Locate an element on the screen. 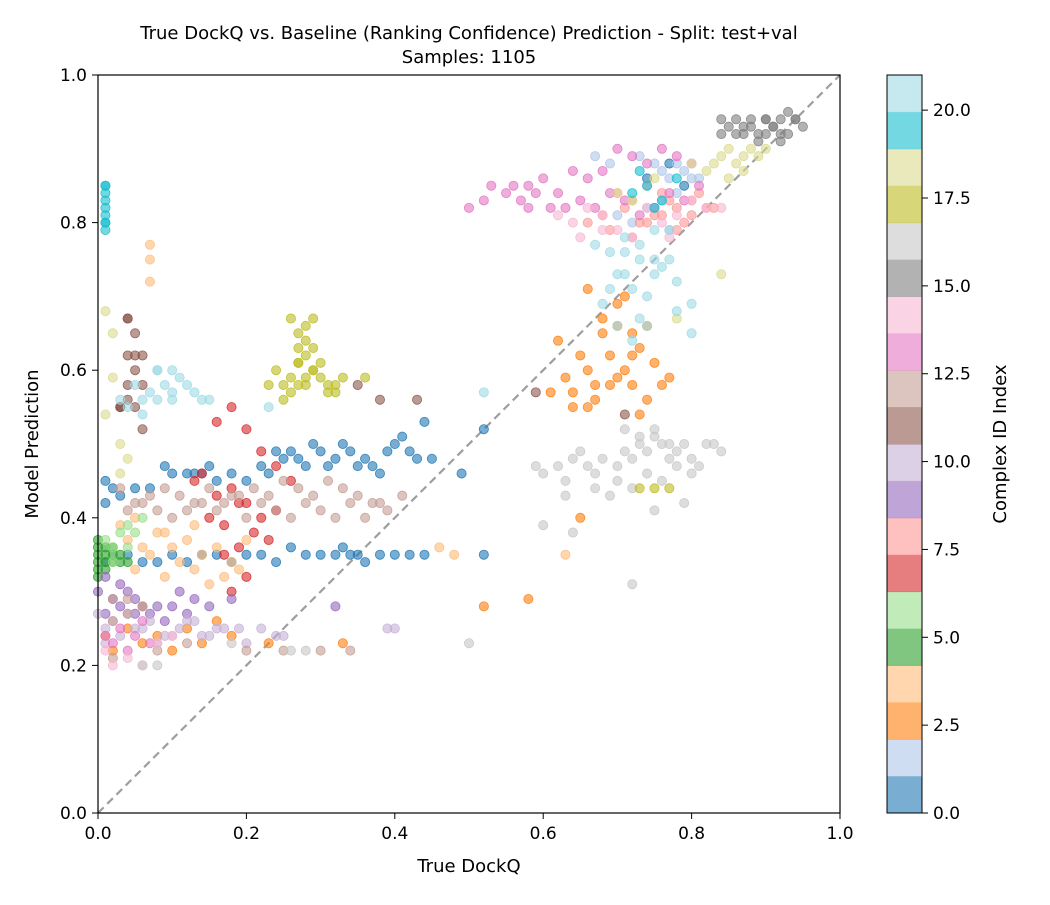  colorbar-tick-label: 5.0 is located at coordinates (946, 638).